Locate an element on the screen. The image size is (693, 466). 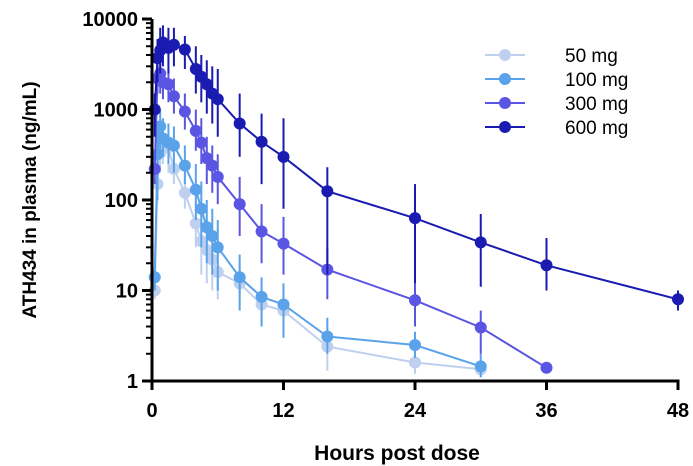
legend-item: 50 mg is located at coordinates (551, 56).